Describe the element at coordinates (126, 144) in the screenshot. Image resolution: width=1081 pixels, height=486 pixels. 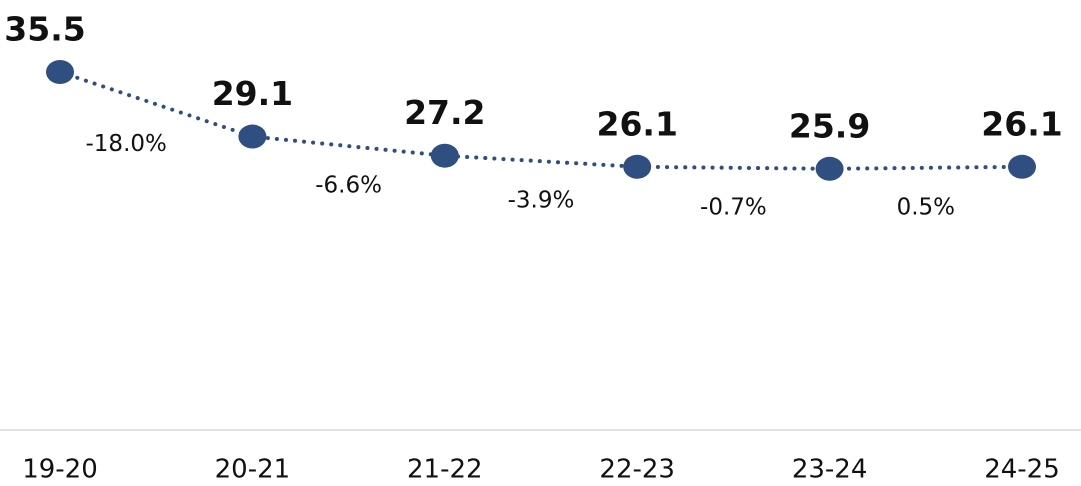
I see `change-label: -18.0%` at that location.